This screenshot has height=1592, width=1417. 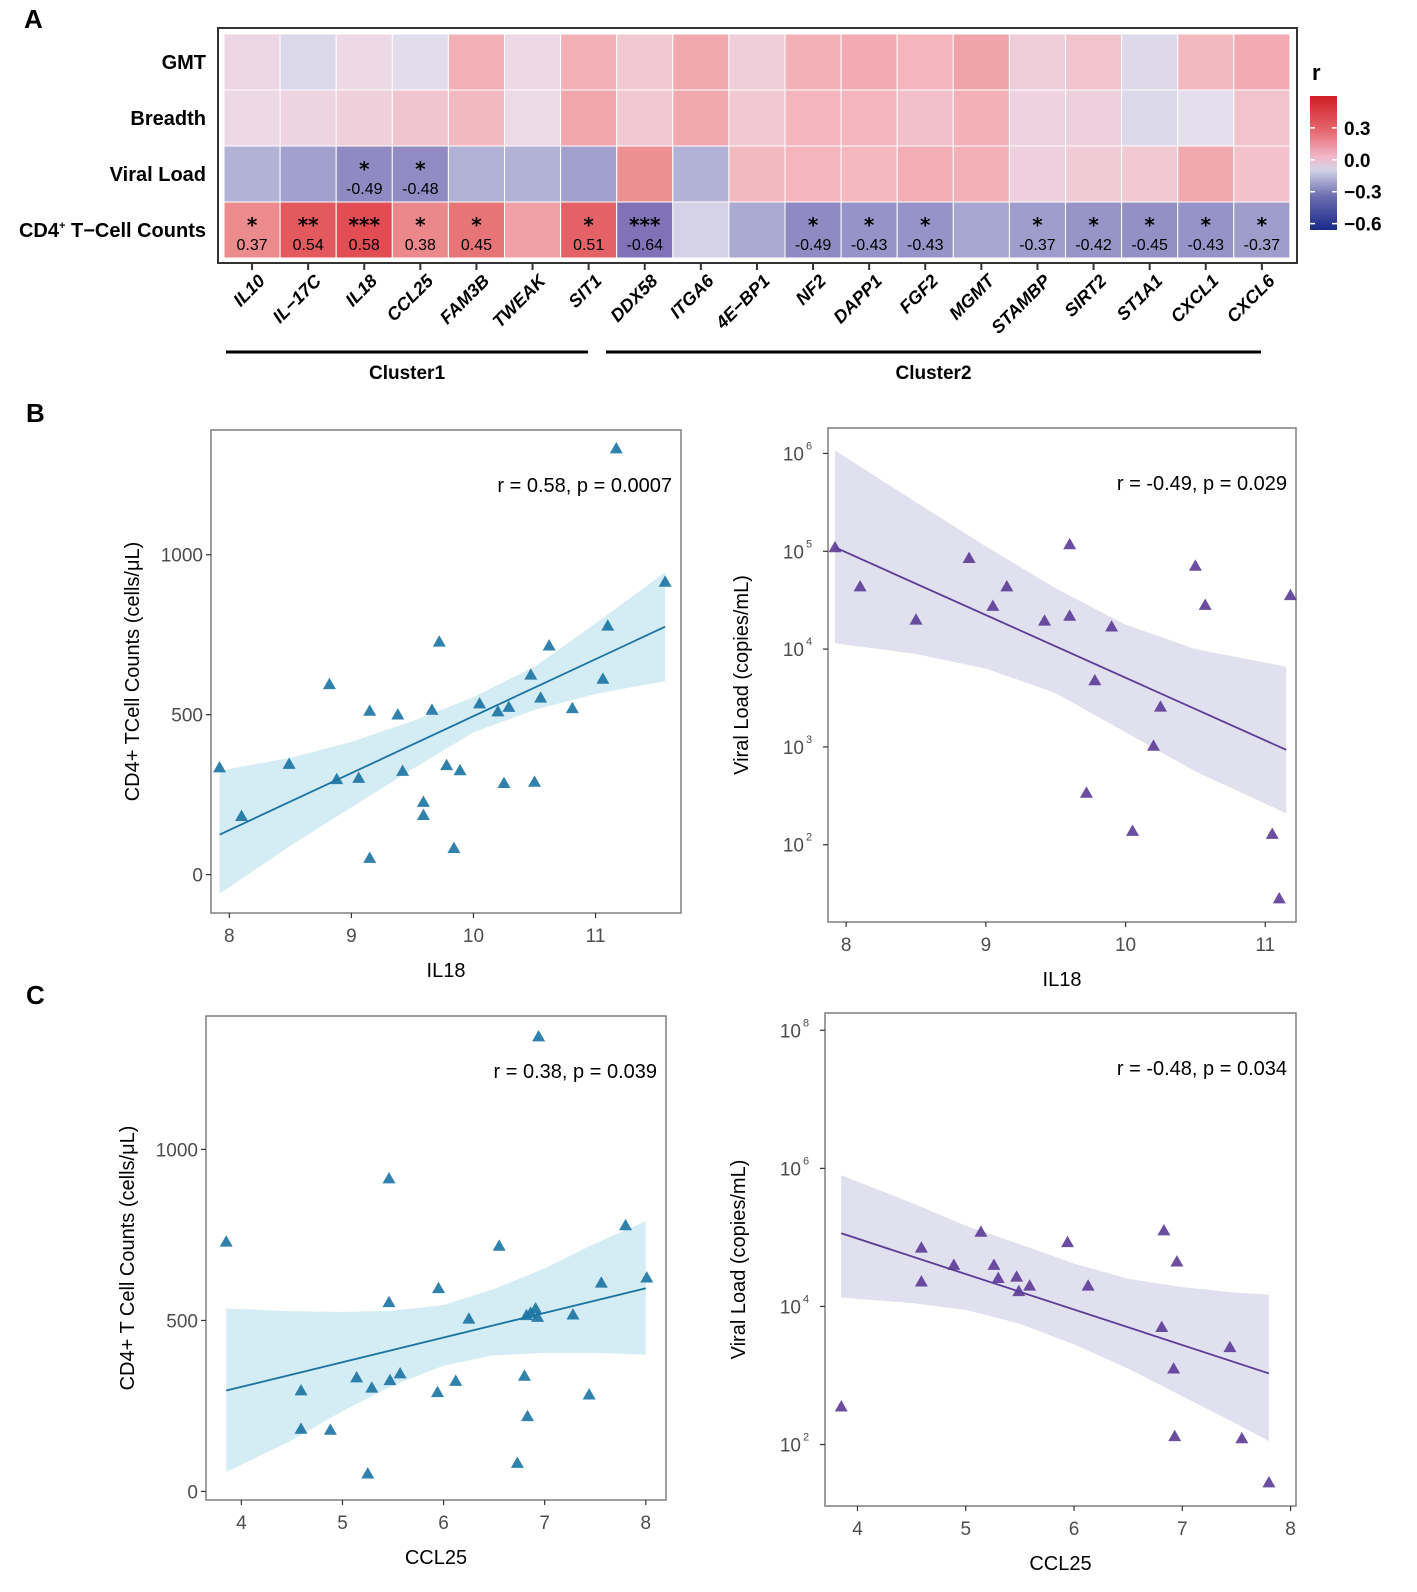 I want to click on x-tick-label: 8, so click(x=846, y=945).